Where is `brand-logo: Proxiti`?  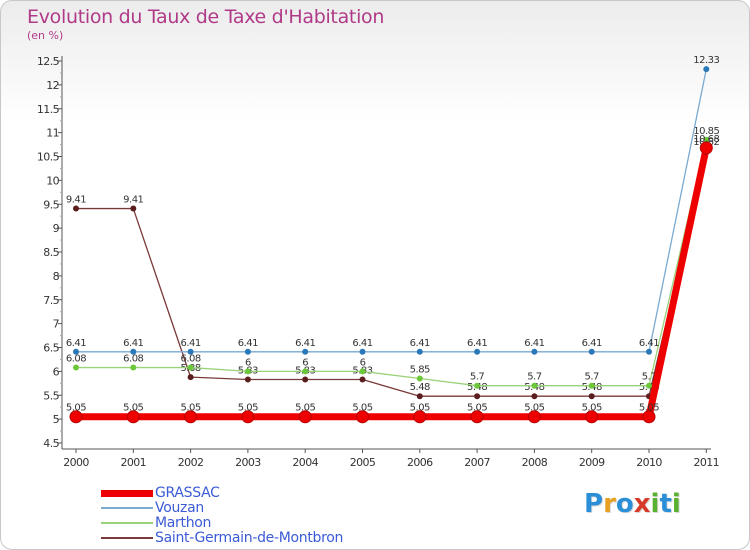 brand-logo: Proxiti is located at coordinates (632, 504).